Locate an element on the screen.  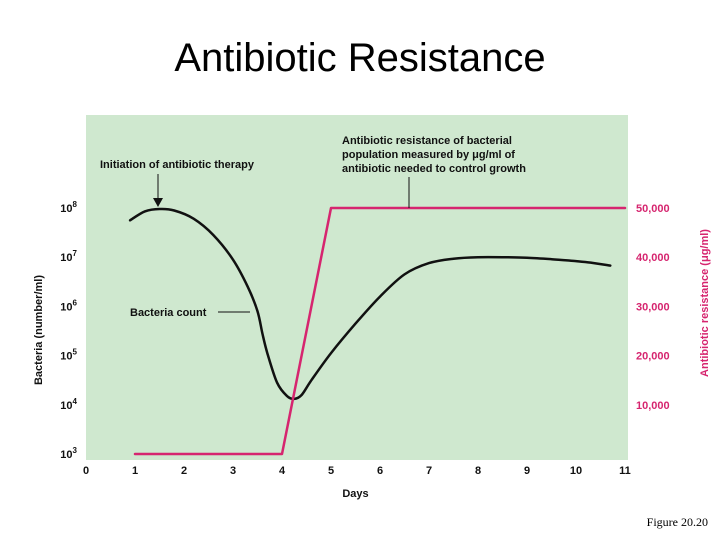
x-tick-label: 7 is located at coordinates (429, 471).